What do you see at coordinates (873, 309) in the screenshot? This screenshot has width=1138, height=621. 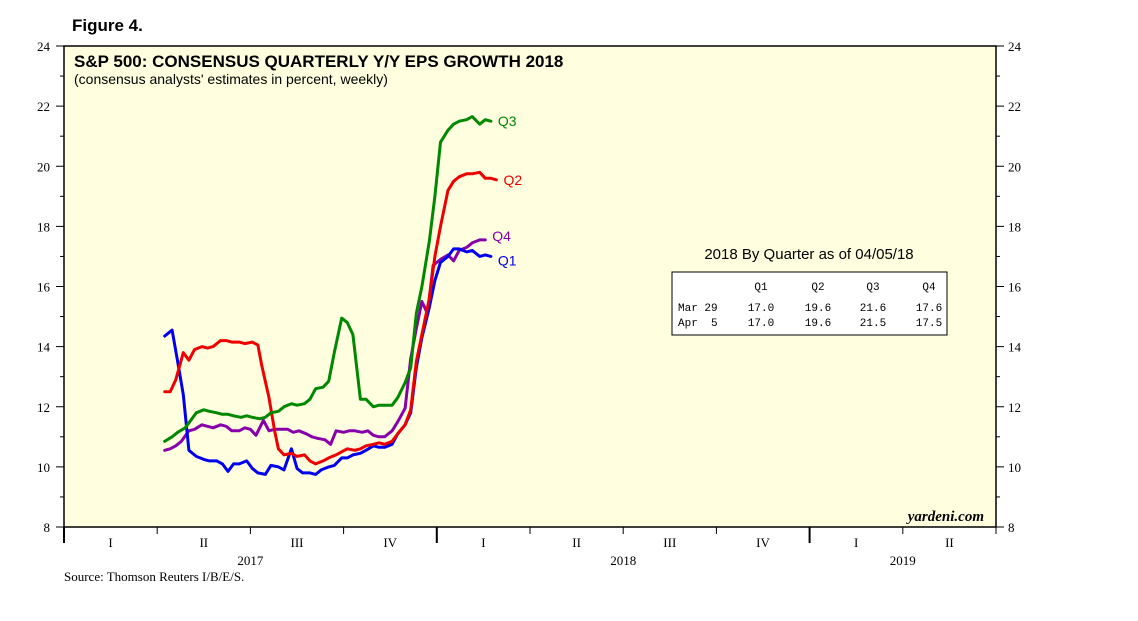 I see `table-cell: 21.6` at bounding box center [873, 309].